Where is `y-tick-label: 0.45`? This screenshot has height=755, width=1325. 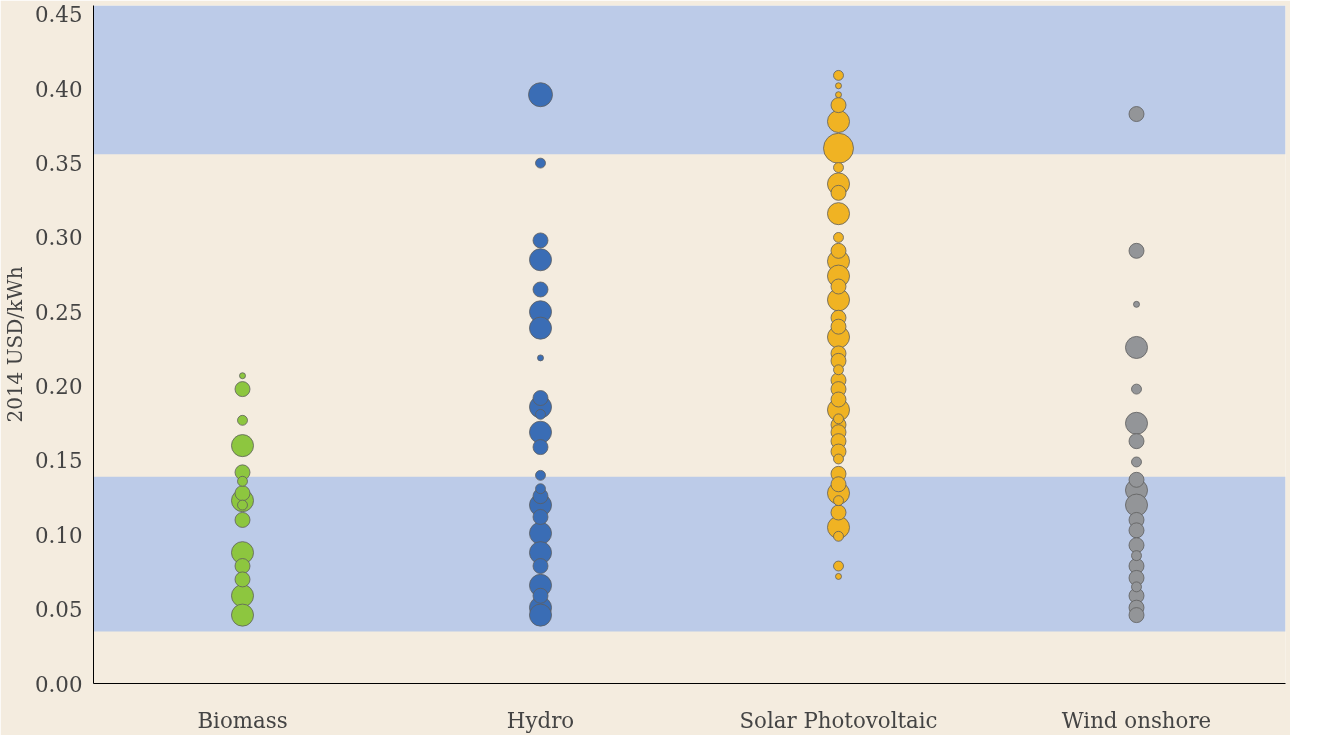
y-tick-label: 0.45 is located at coordinates (59, 15).